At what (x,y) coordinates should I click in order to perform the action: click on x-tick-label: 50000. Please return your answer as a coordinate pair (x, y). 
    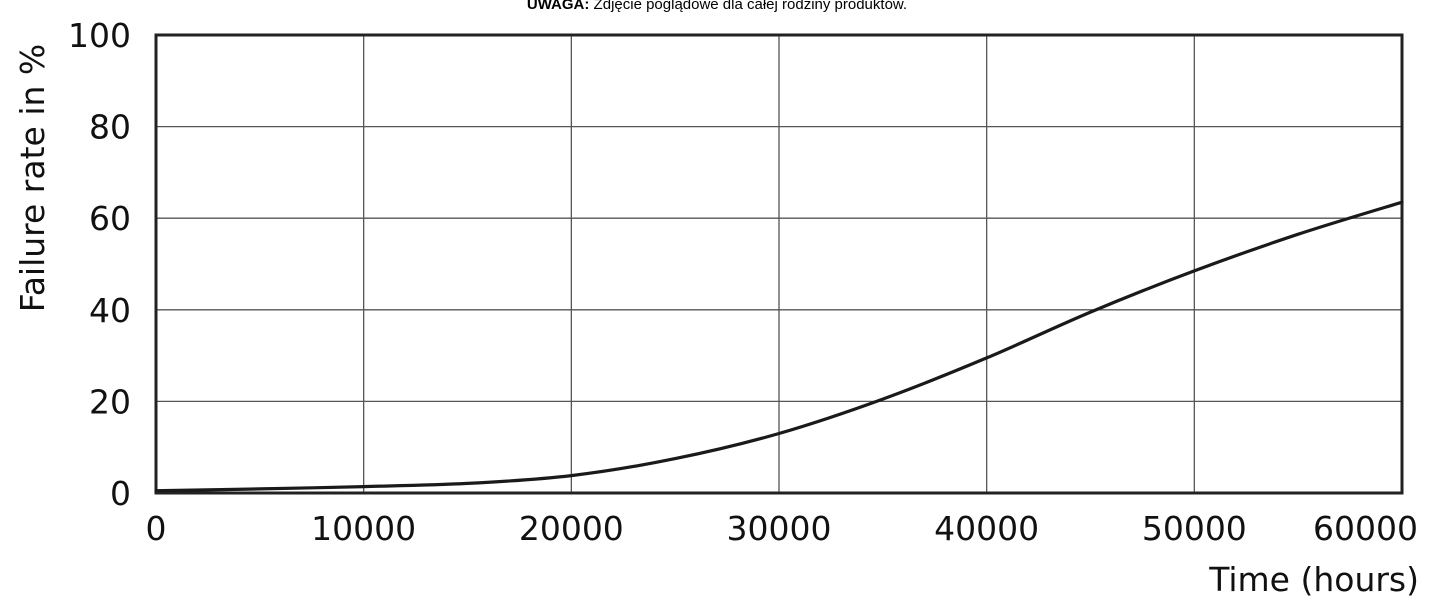
    Looking at the image, I should click on (1194, 528).